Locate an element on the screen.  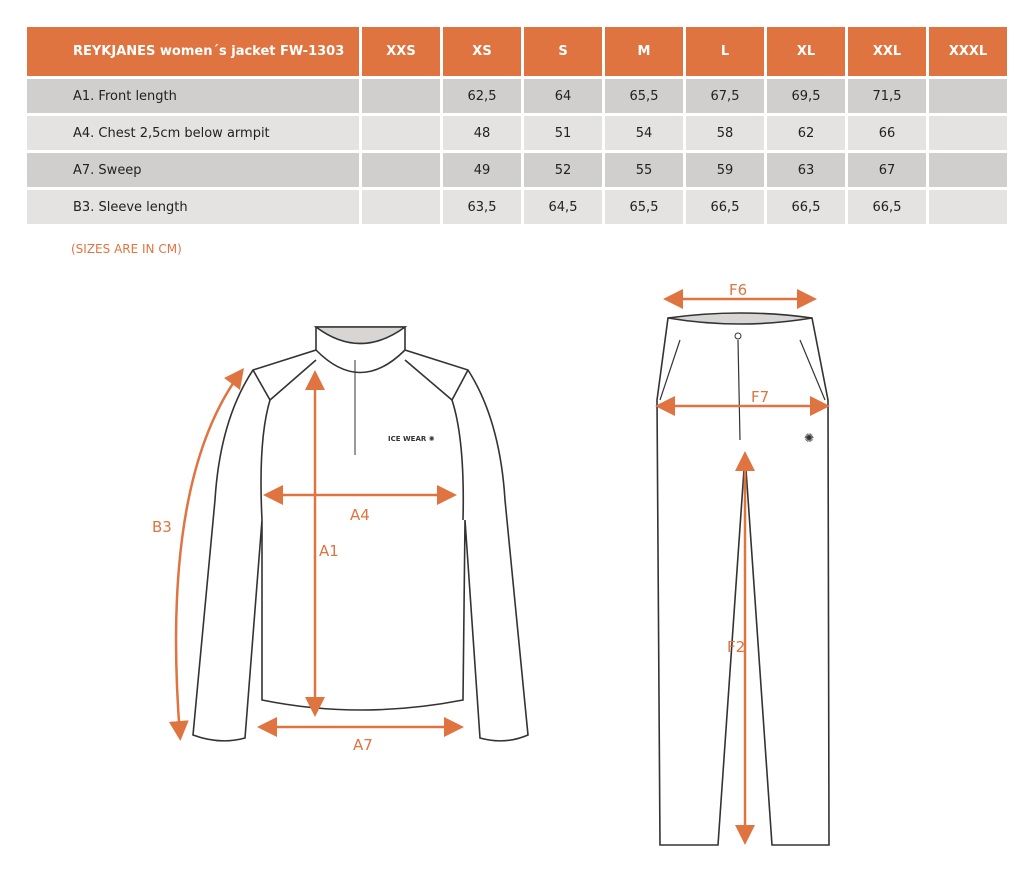
size-value: 58 is located at coordinates (725, 133).